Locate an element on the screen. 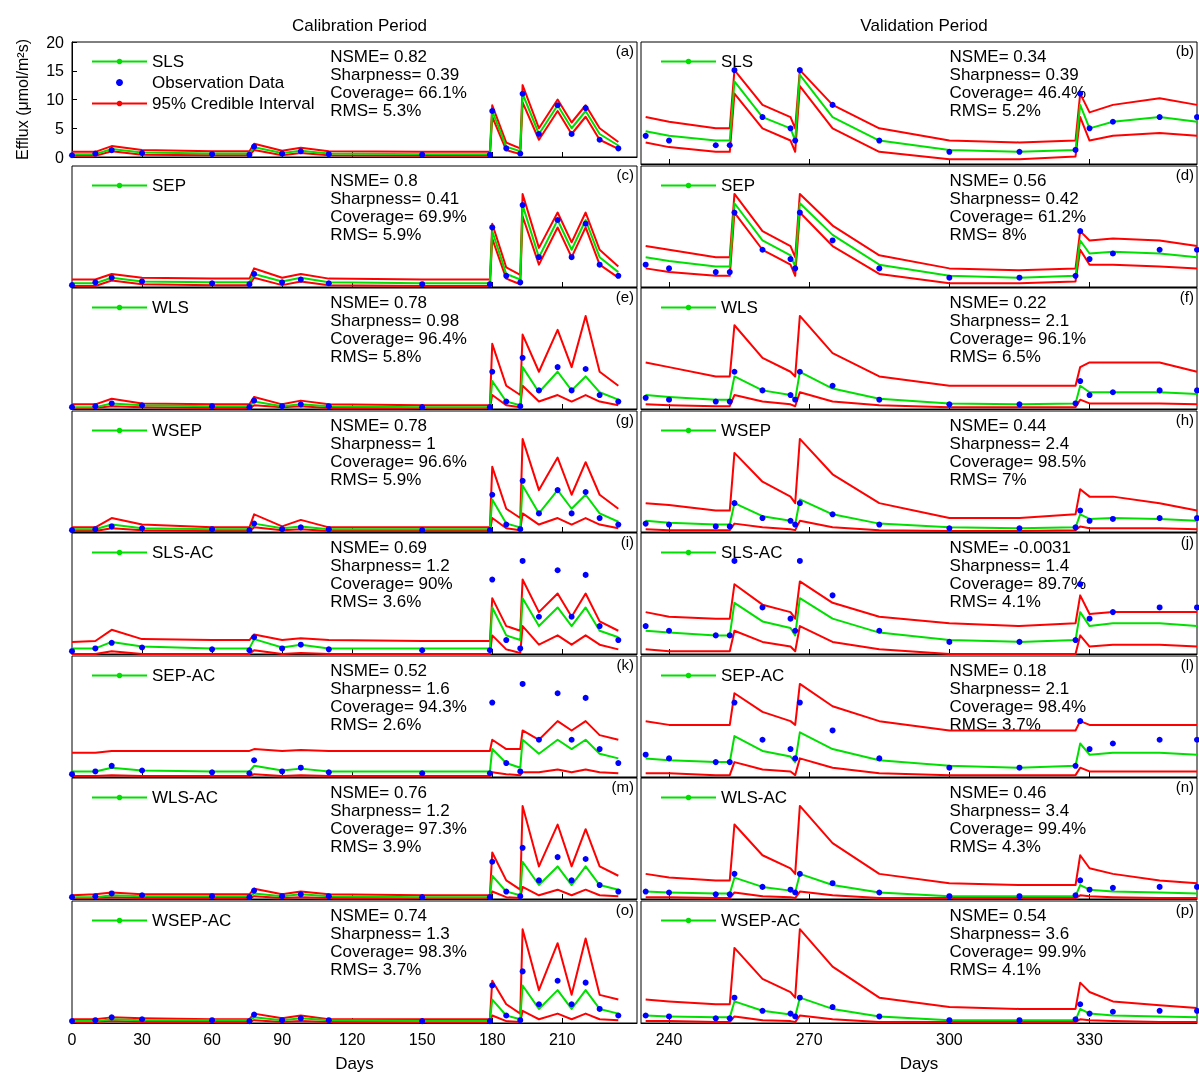 The image size is (1199, 1075). x-tick-label: 30 is located at coordinates (142, 1038).